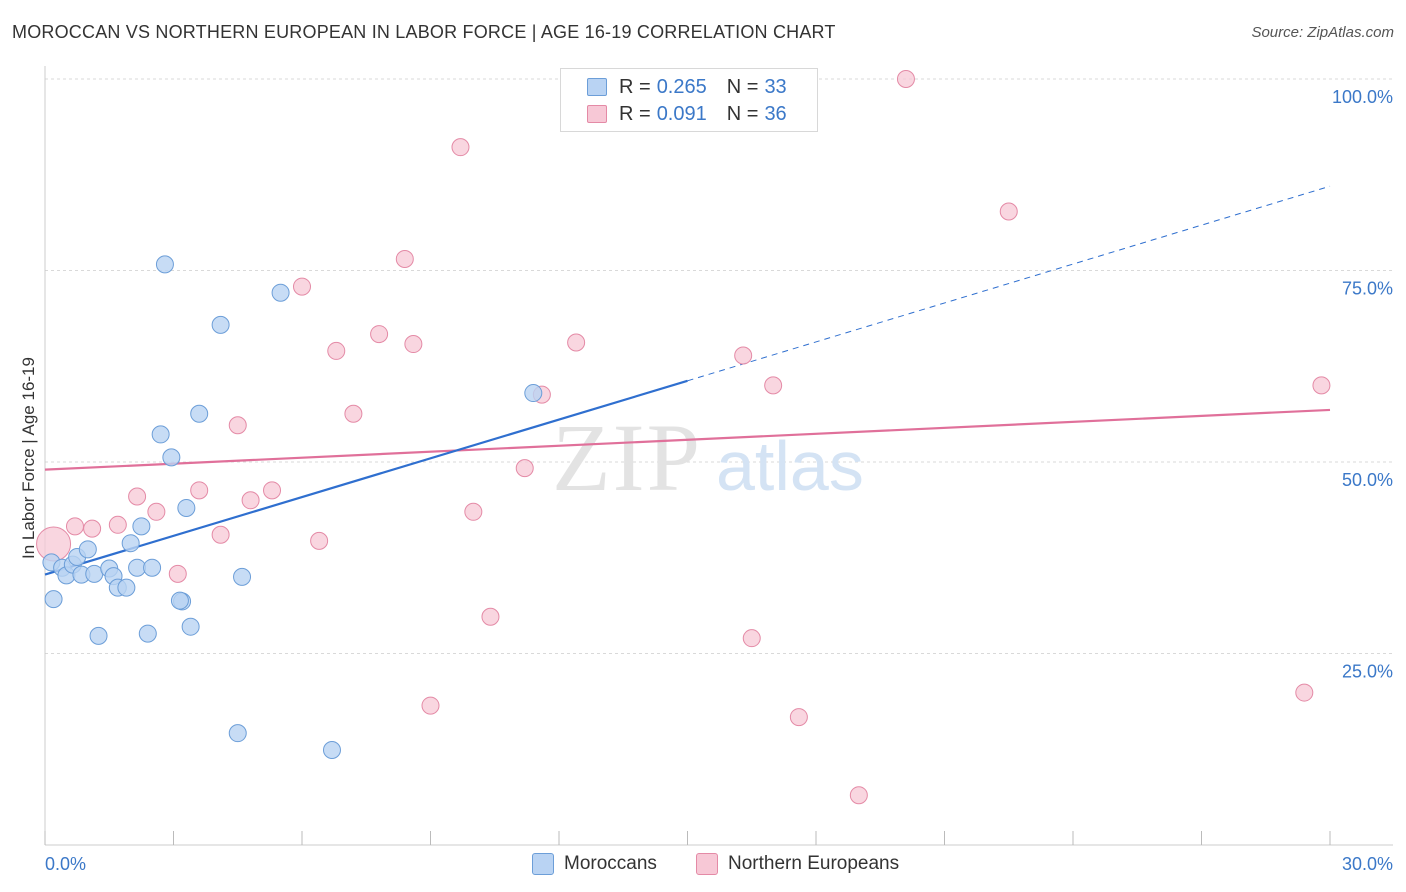  I want to click on trend-line-moroccans-extension, so click(1009, 283).